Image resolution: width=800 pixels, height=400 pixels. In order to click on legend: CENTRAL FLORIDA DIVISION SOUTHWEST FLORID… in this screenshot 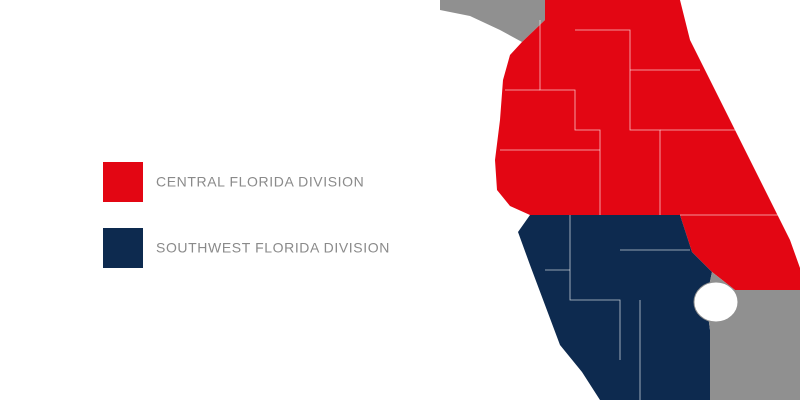, I will do `click(246, 215)`.